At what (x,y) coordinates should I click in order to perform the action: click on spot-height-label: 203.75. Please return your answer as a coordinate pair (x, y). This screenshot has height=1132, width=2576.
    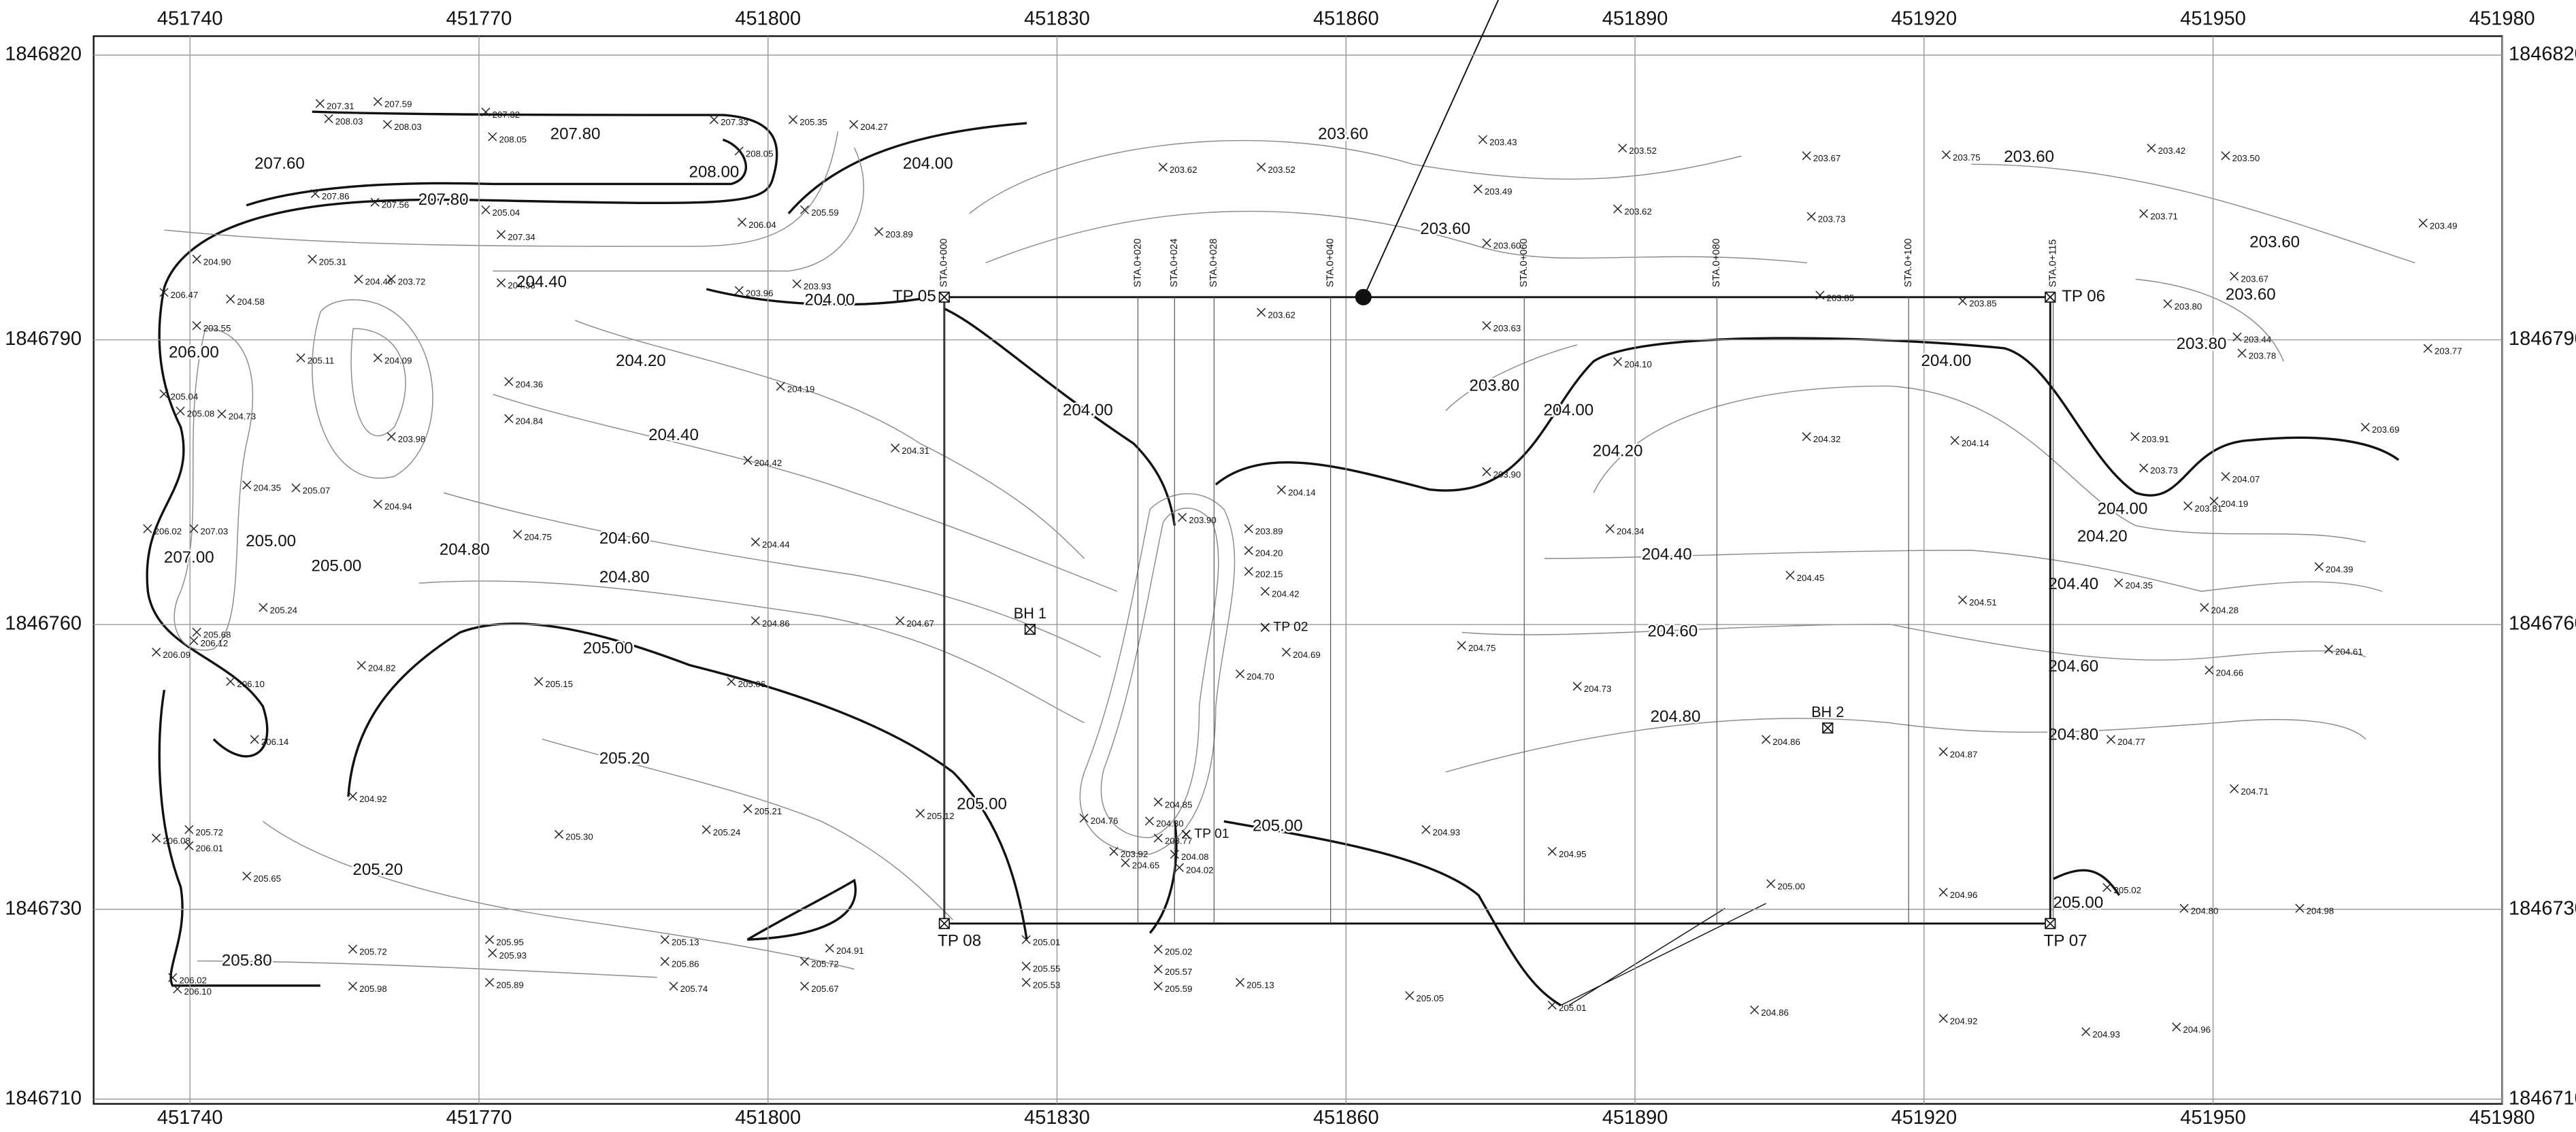
    Looking at the image, I should click on (1967, 157).